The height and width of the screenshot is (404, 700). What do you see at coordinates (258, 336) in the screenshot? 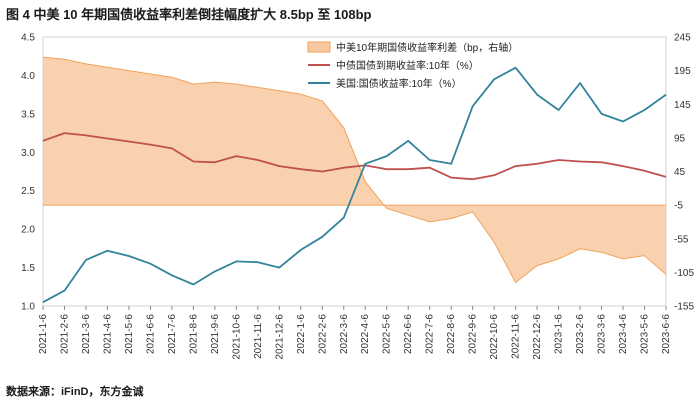
I see `x-tick-label: 2021-11-6` at bounding box center [258, 336].